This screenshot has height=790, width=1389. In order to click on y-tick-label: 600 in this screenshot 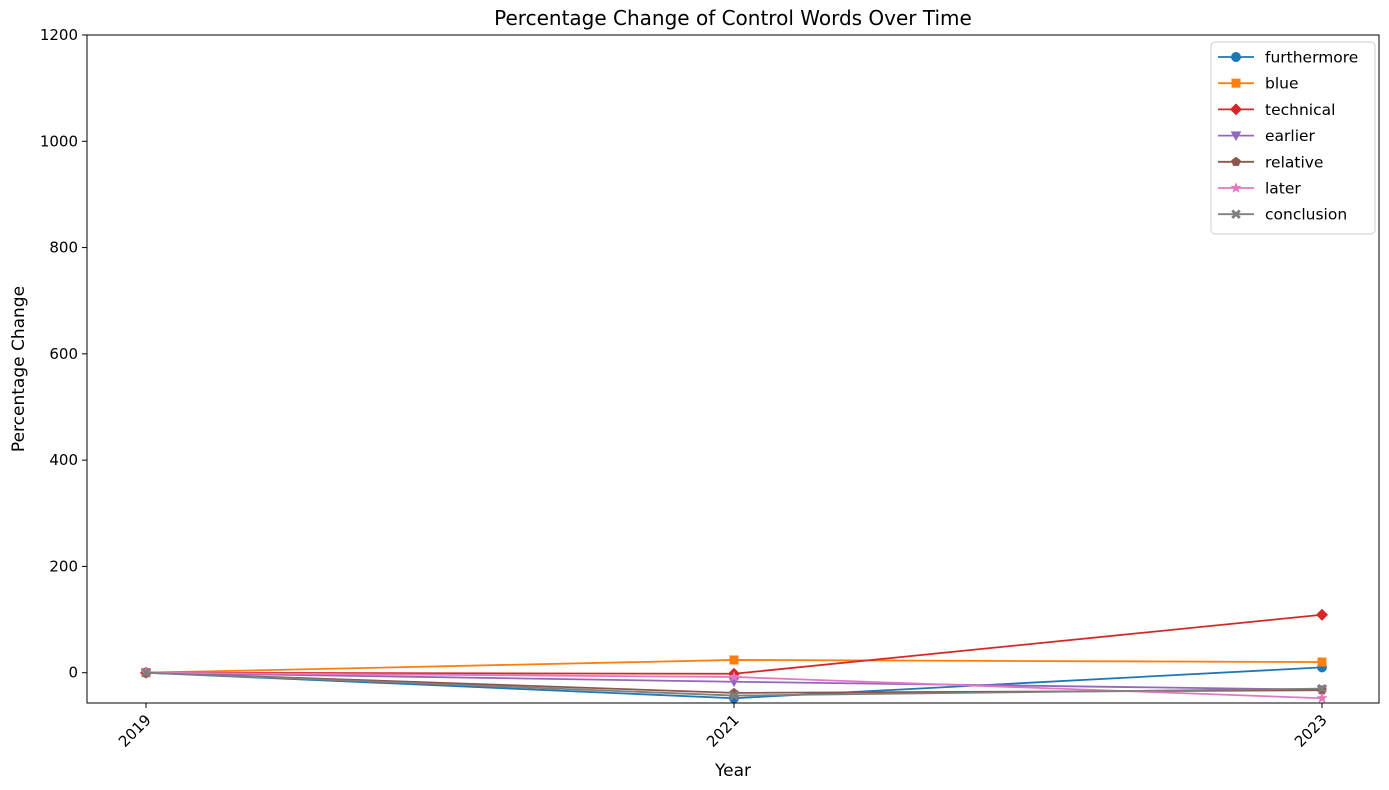, I will do `click(63, 354)`.